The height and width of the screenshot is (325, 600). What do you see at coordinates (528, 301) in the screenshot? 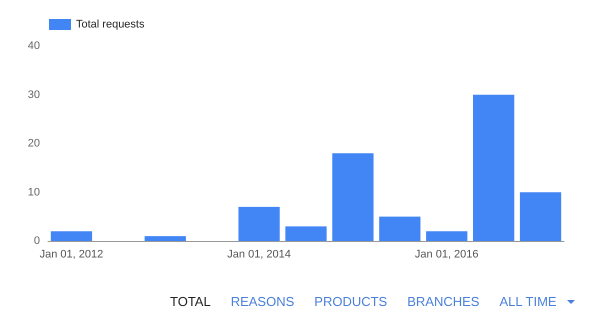
I see `text: ALL TIME` at bounding box center [528, 301].